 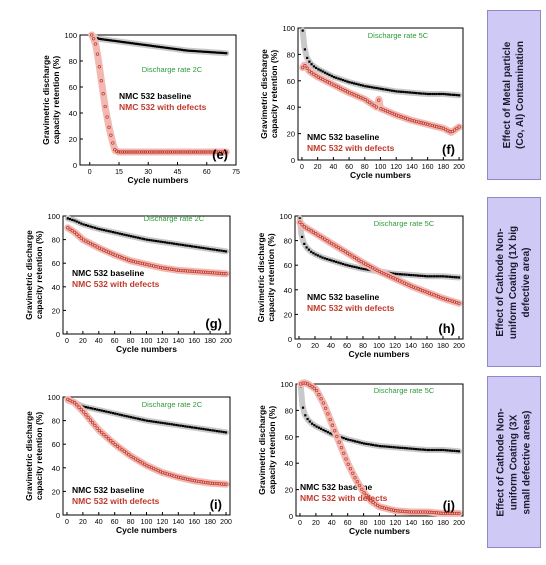 What do you see at coordinates (56, 310) in the screenshot?
I see `y-tick-label: 20` at bounding box center [56, 310].